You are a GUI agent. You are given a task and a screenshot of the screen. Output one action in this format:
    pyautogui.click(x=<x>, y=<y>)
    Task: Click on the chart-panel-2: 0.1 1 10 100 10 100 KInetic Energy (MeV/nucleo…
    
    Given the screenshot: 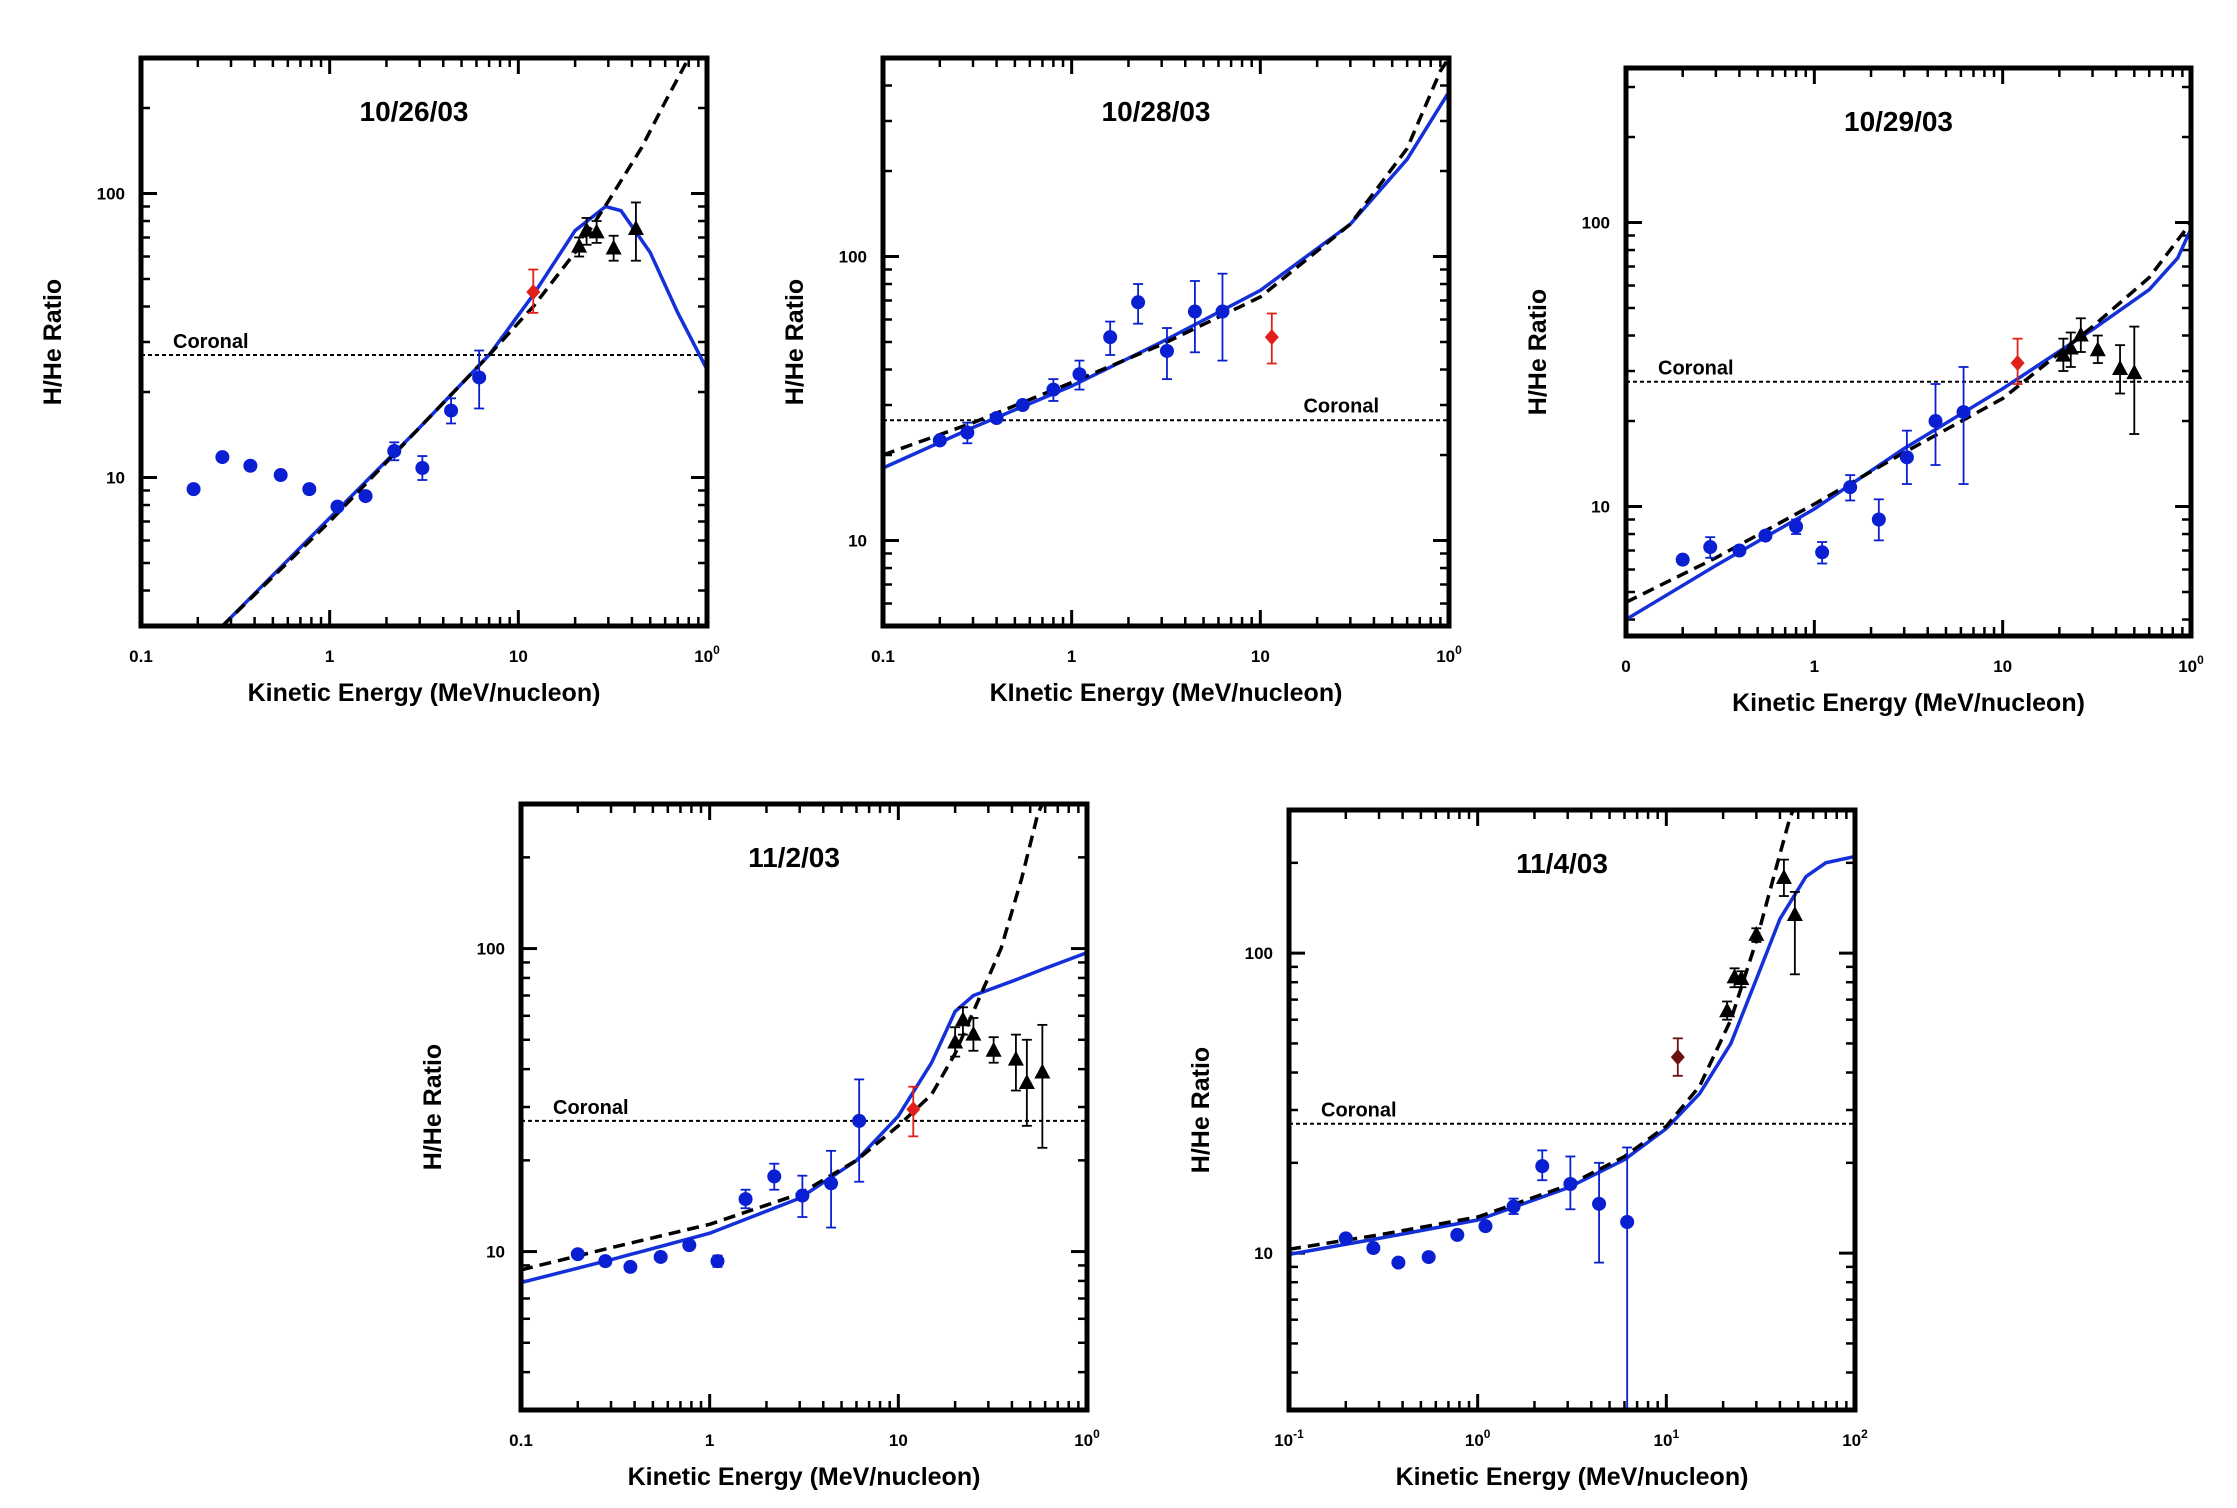 What is the action you would take?
    pyautogui.click(x=1121, y=381)
    